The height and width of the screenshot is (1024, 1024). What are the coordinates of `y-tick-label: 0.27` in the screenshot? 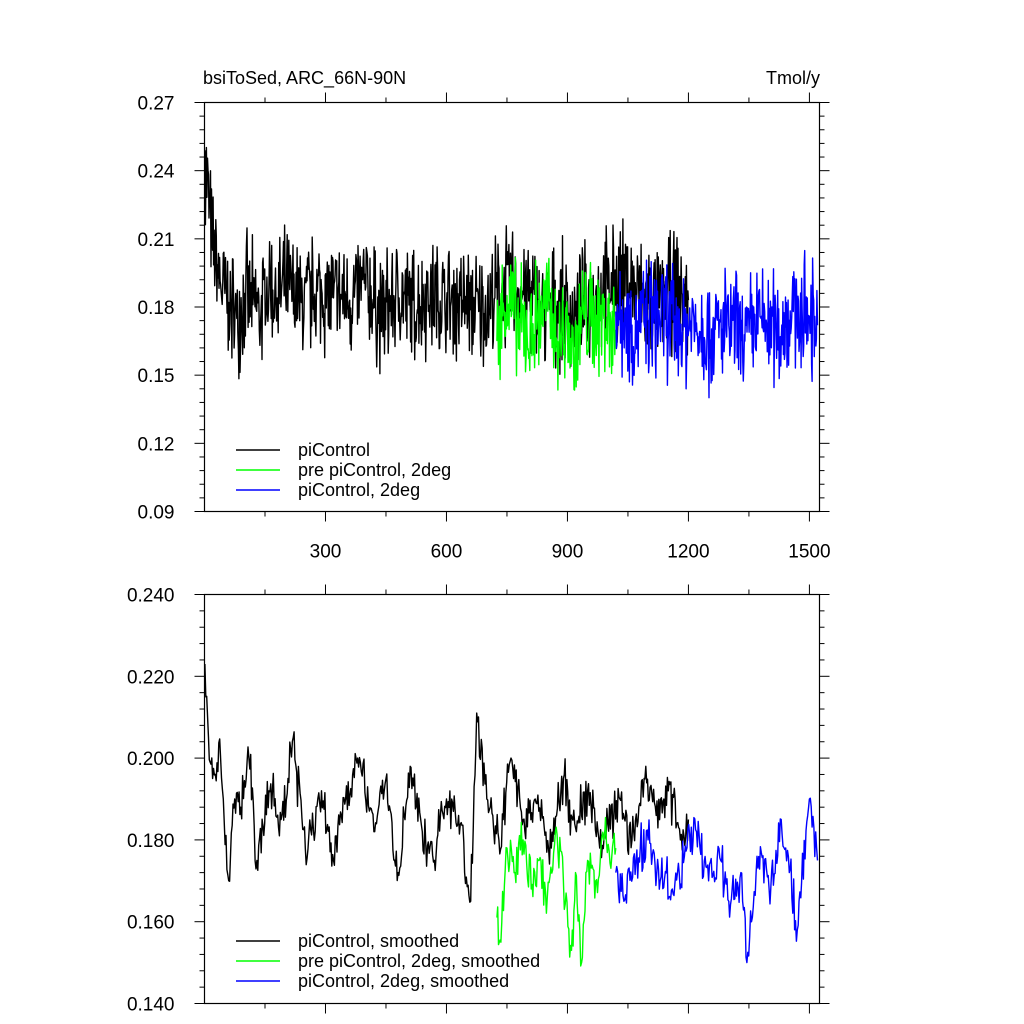 It's located at (156, 104).